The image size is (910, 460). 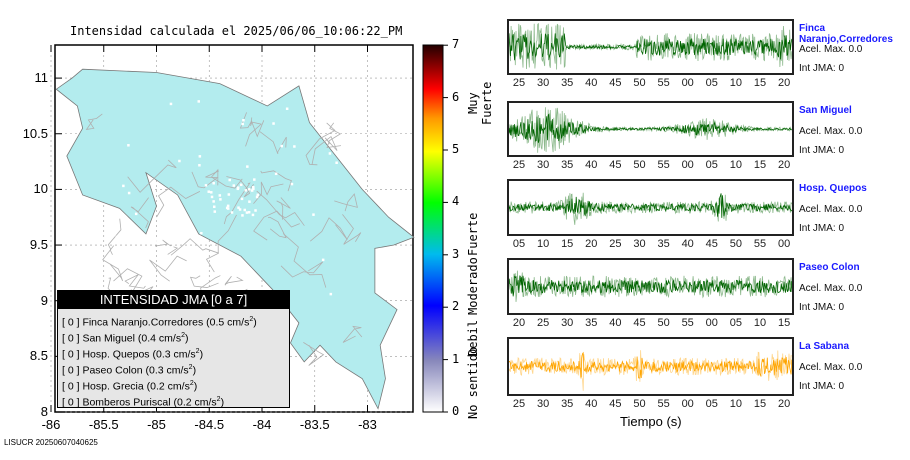 What do you see at coordinates (168, 386) in the screenshot?
I see `legend-acceleration: (0.2 cm/s` at bounding box center [168, 386].